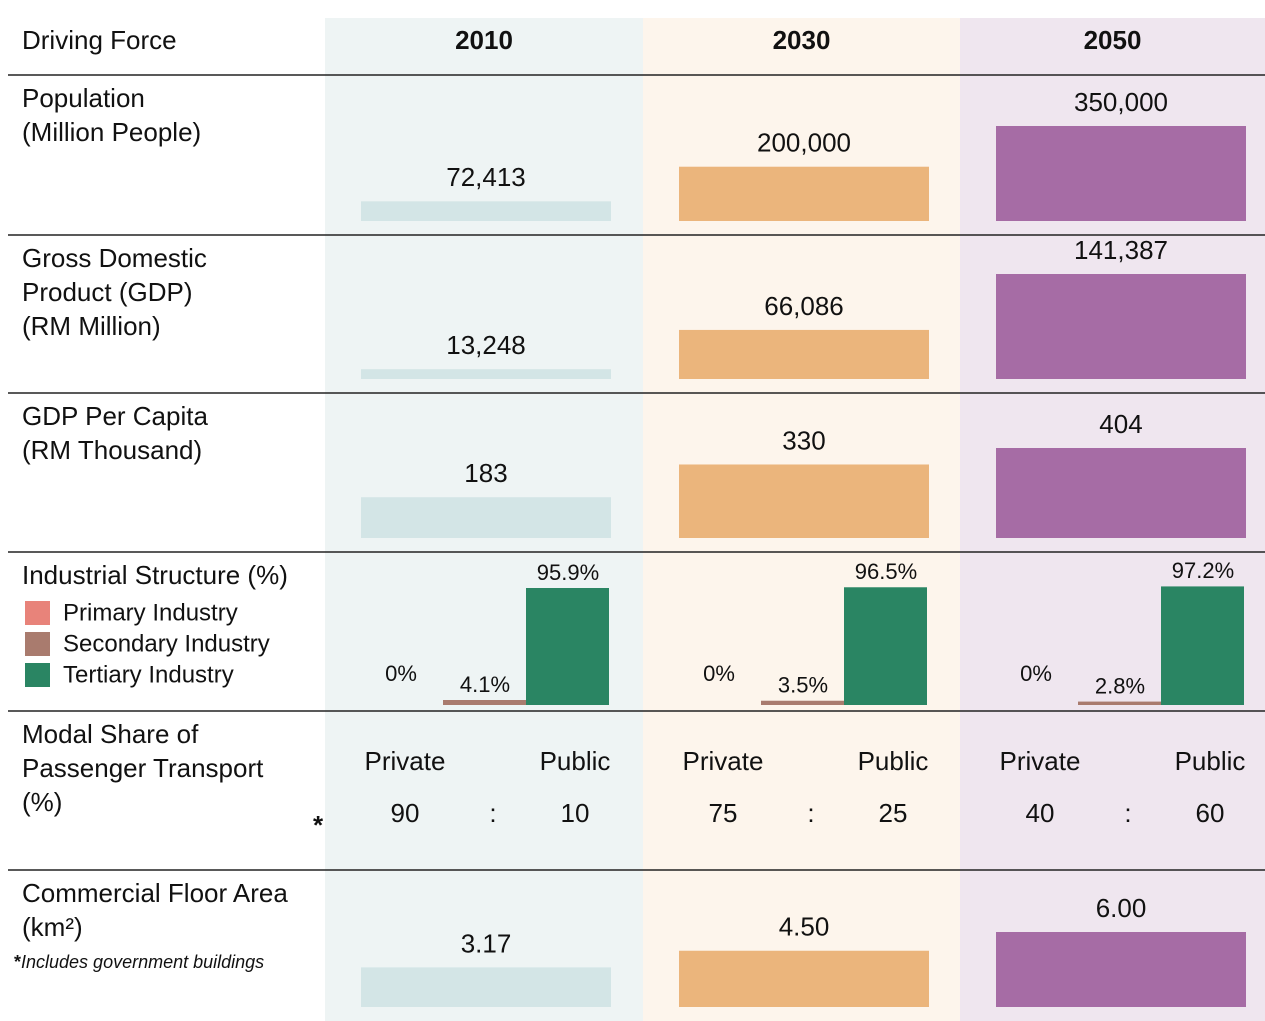 Image resolution: width=1265 pixels, height=1021 pixels. Describe the element at coordinates (893, 813) in the screenshot. I see `share-value: 25` at that location.